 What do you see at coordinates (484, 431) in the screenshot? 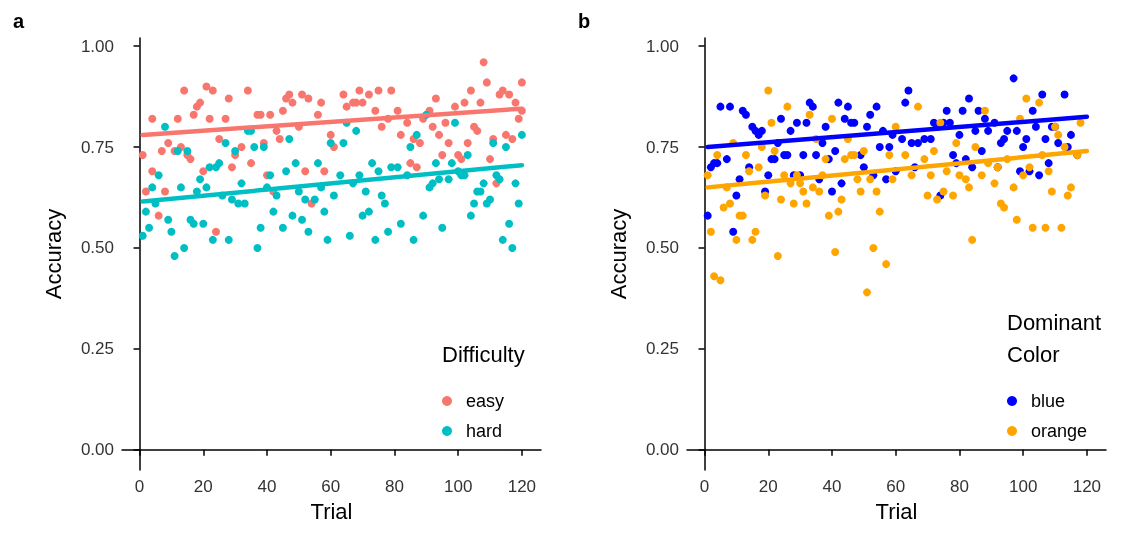
I see `legend-label: hard` at bounding box center [484, 431].